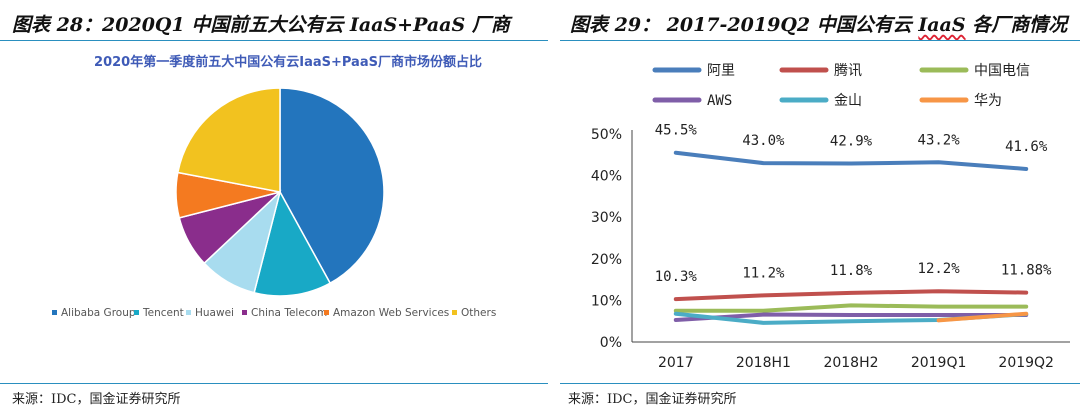 The width and height of the screenshot is (1080, 412). Describe the element at coordinates (850, 363) in the screenshot. I see `x-tick-label: 2018H2` at that location.